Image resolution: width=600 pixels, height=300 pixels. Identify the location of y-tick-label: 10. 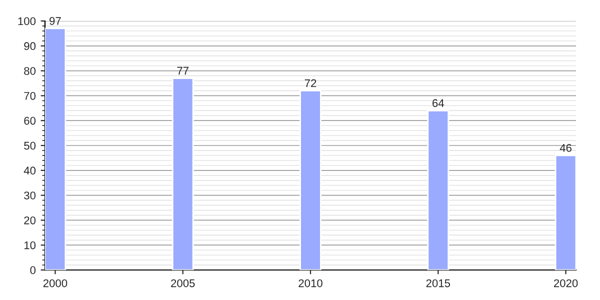
(30, 245).